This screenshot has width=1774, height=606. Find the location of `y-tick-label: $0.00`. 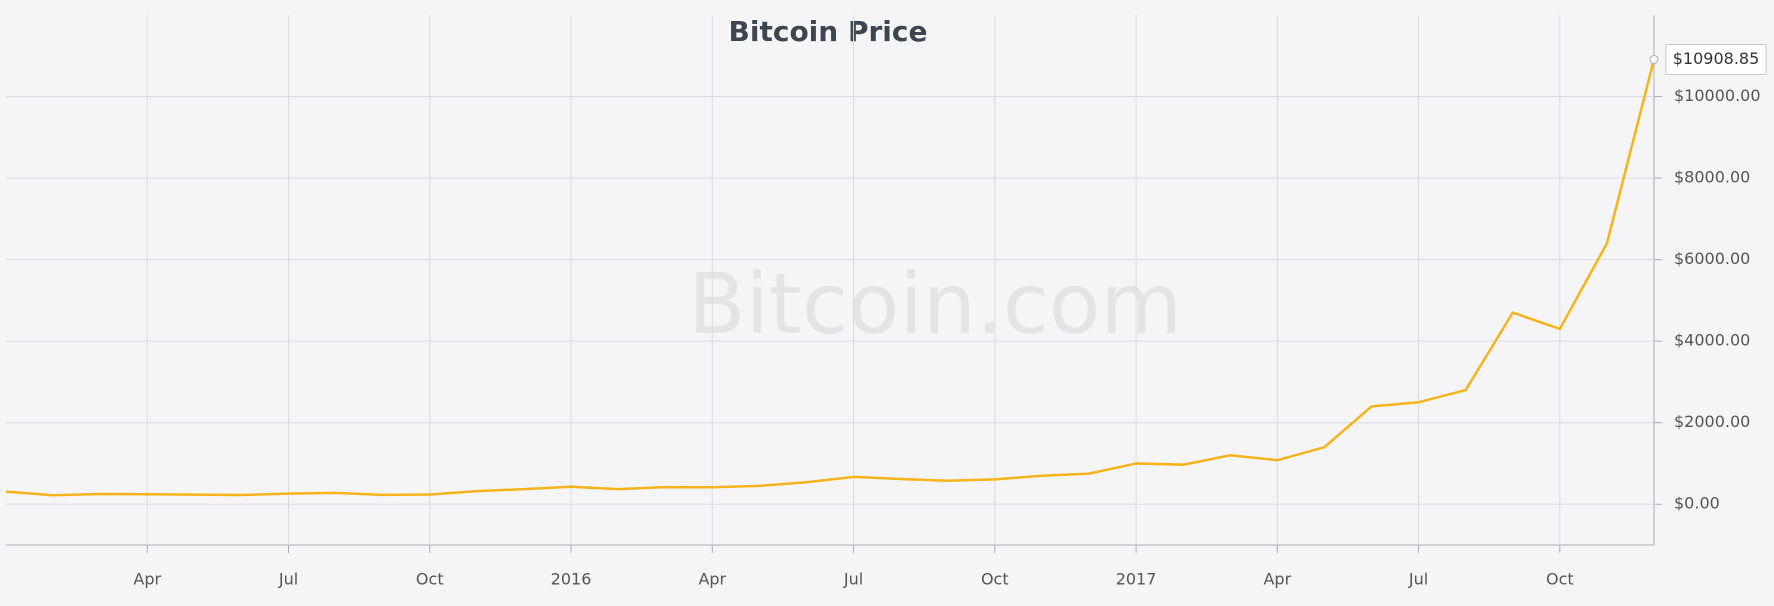

y-tick-label: $0.00 is located at coordinates (1697, 503).